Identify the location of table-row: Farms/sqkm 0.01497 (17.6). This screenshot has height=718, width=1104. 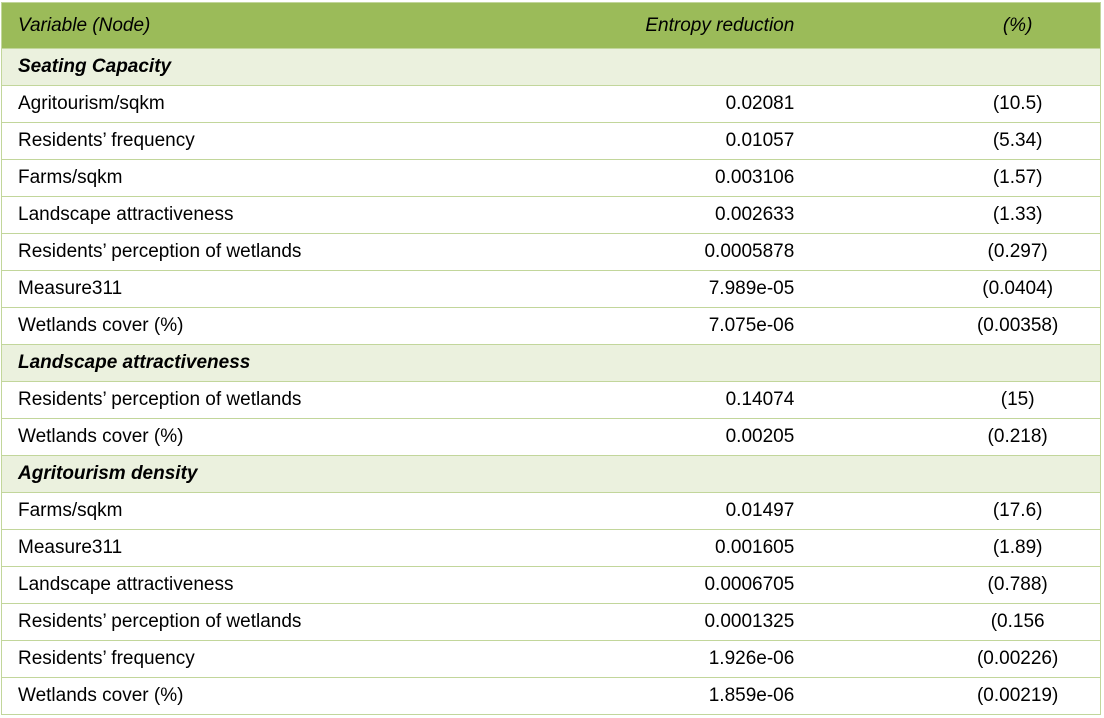
(551, 511).